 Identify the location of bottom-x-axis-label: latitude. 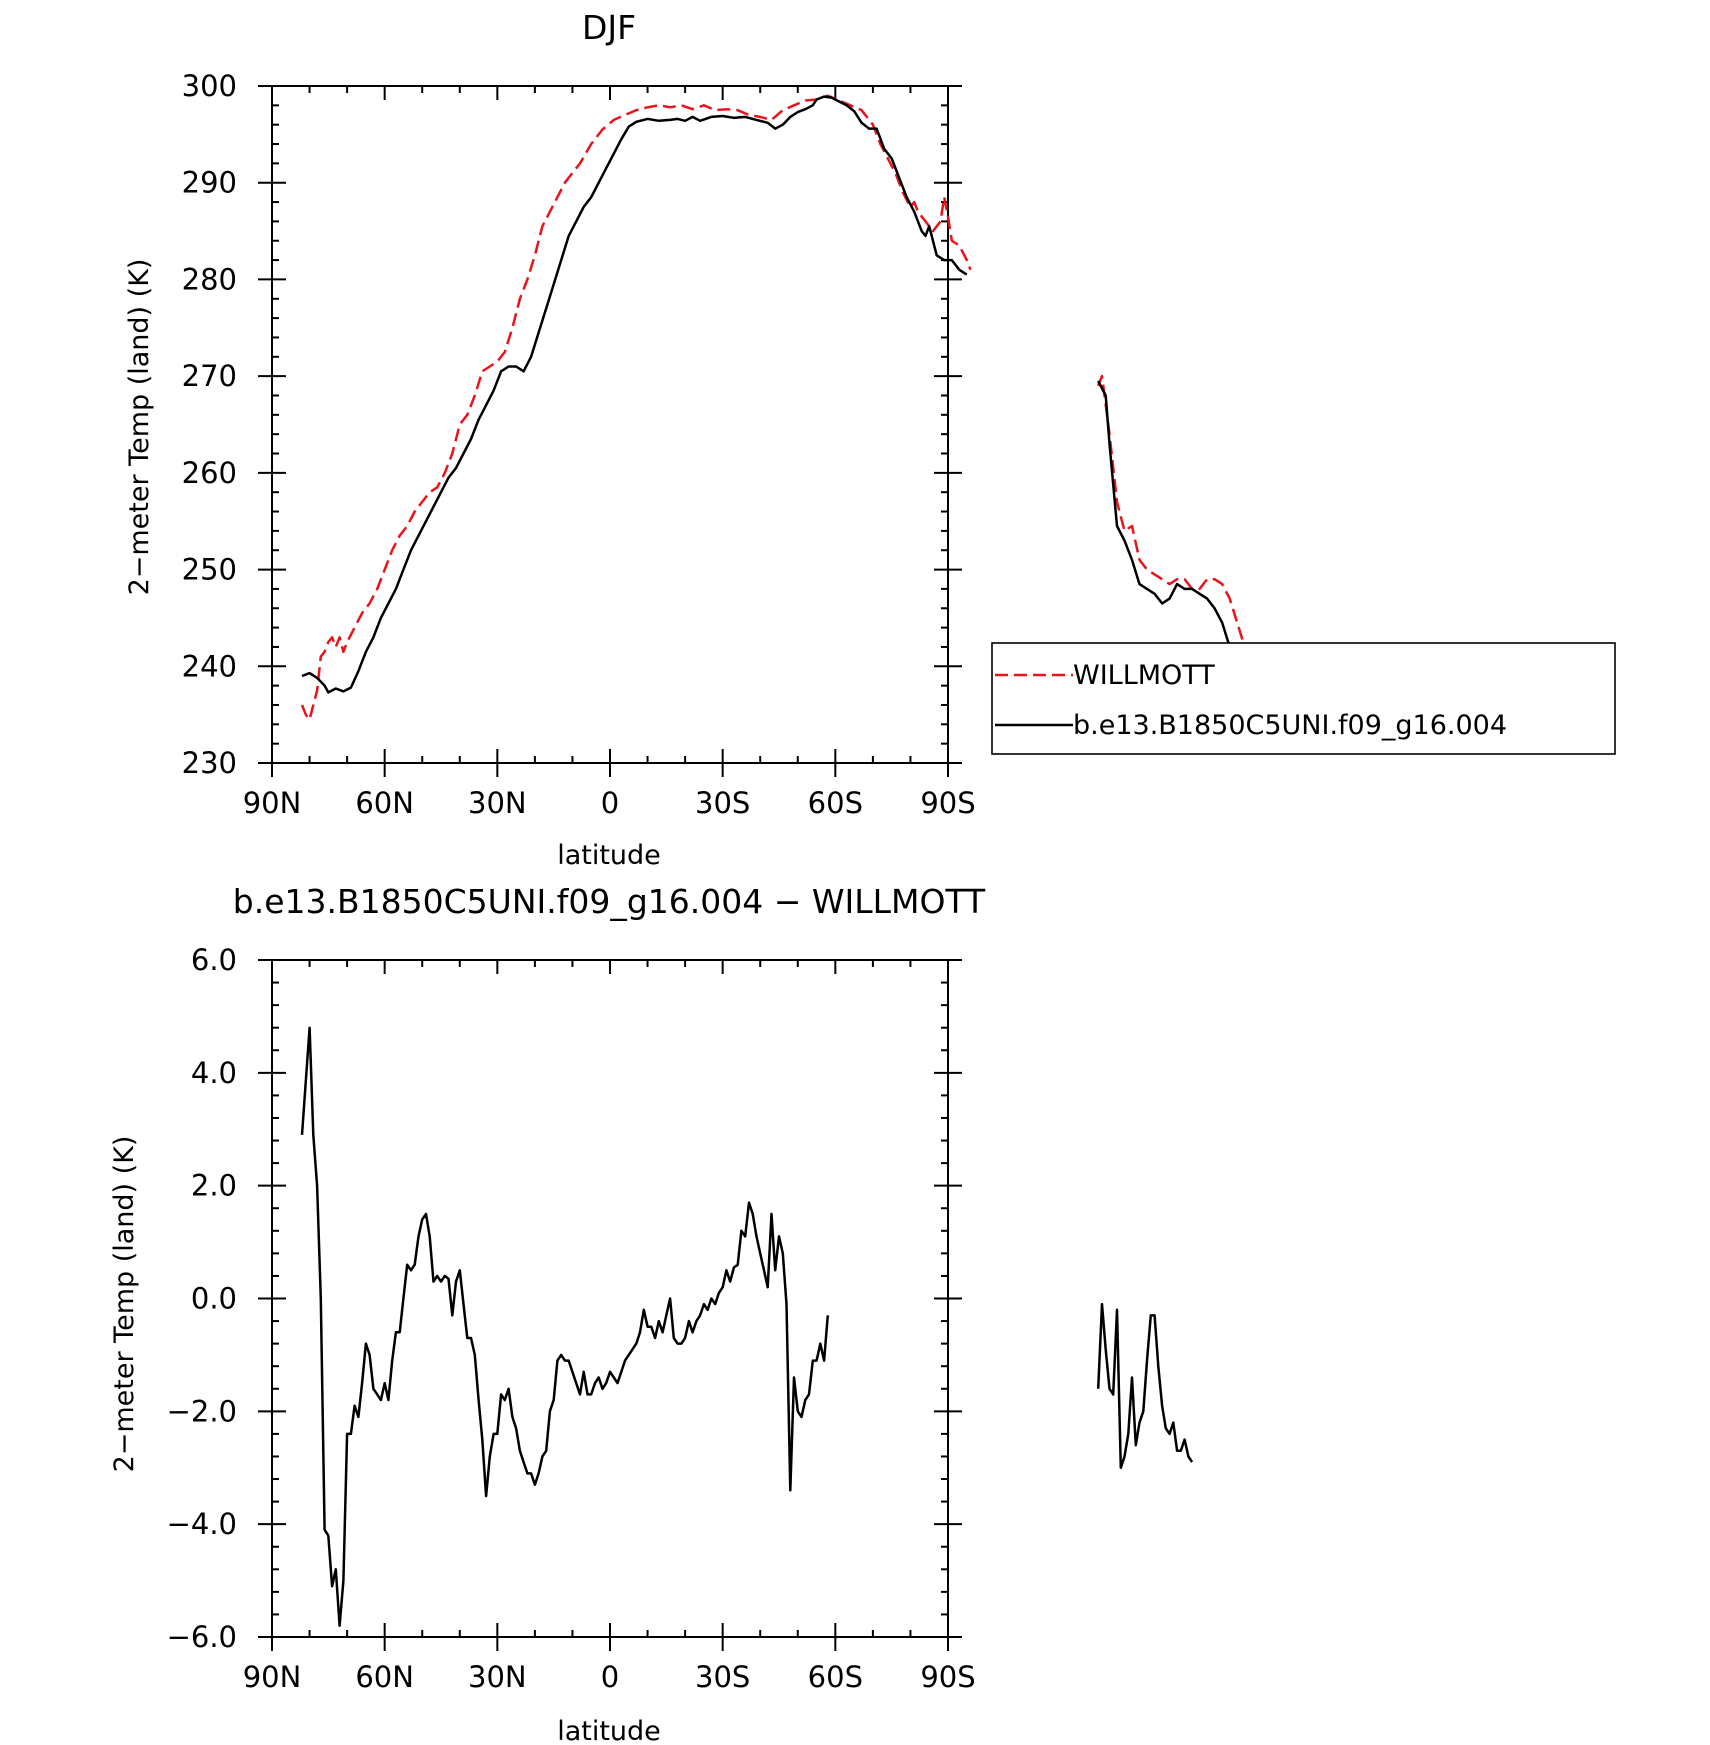
(609, 1730).